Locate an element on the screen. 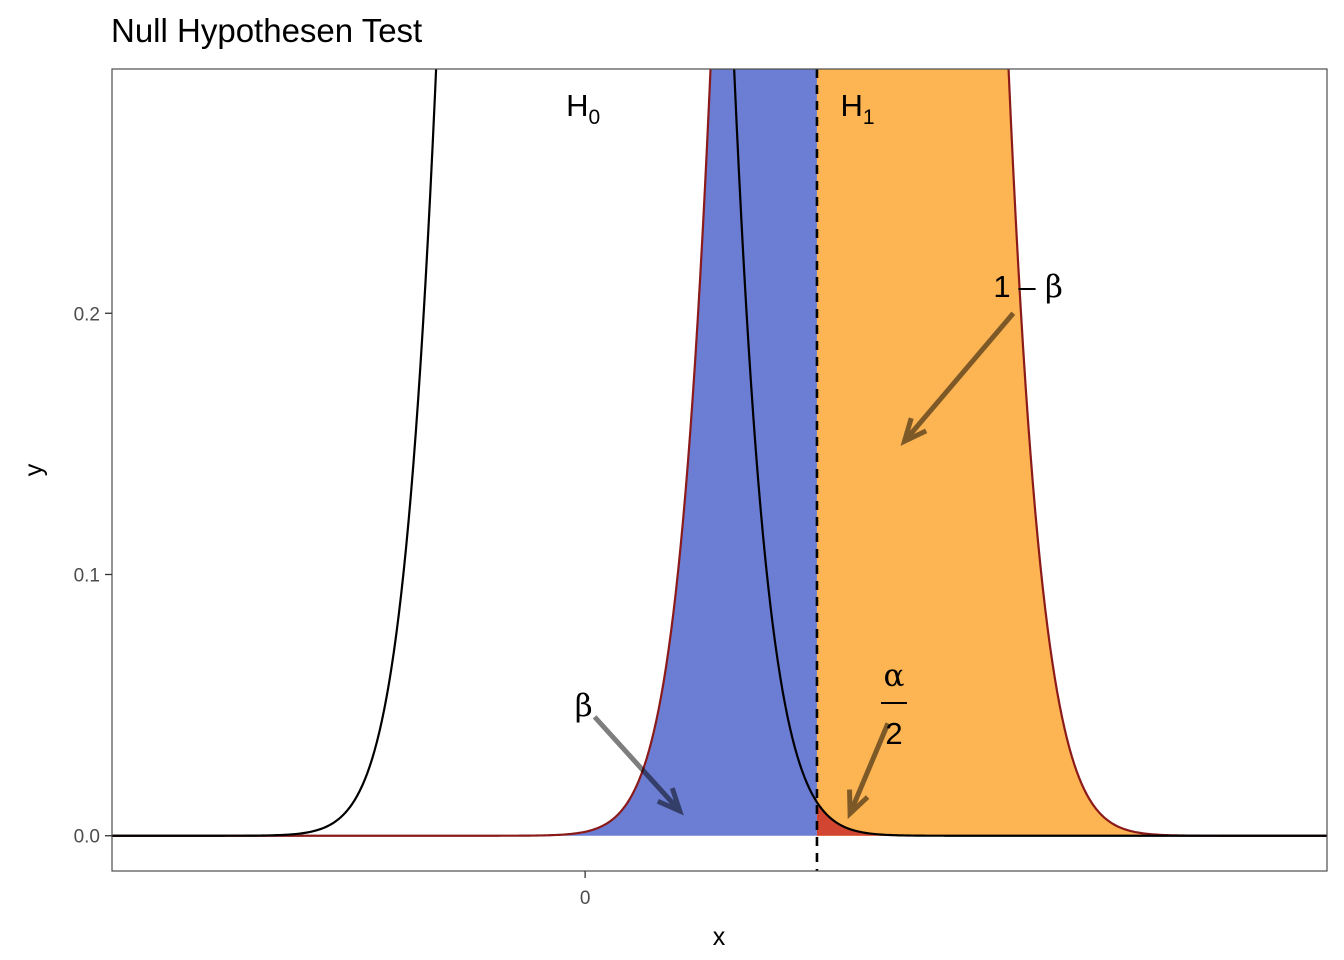  beta-arrow is located at coordinates (638, 765).